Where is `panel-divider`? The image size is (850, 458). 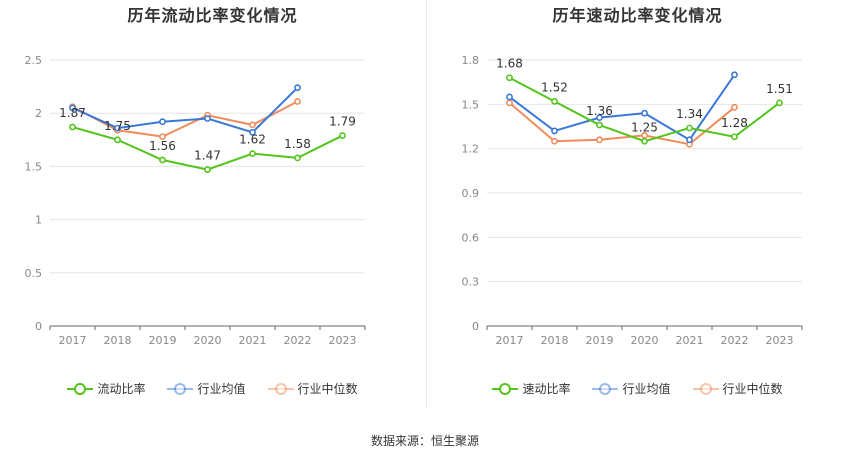
panel-divider is located at coordinates (426, 204).